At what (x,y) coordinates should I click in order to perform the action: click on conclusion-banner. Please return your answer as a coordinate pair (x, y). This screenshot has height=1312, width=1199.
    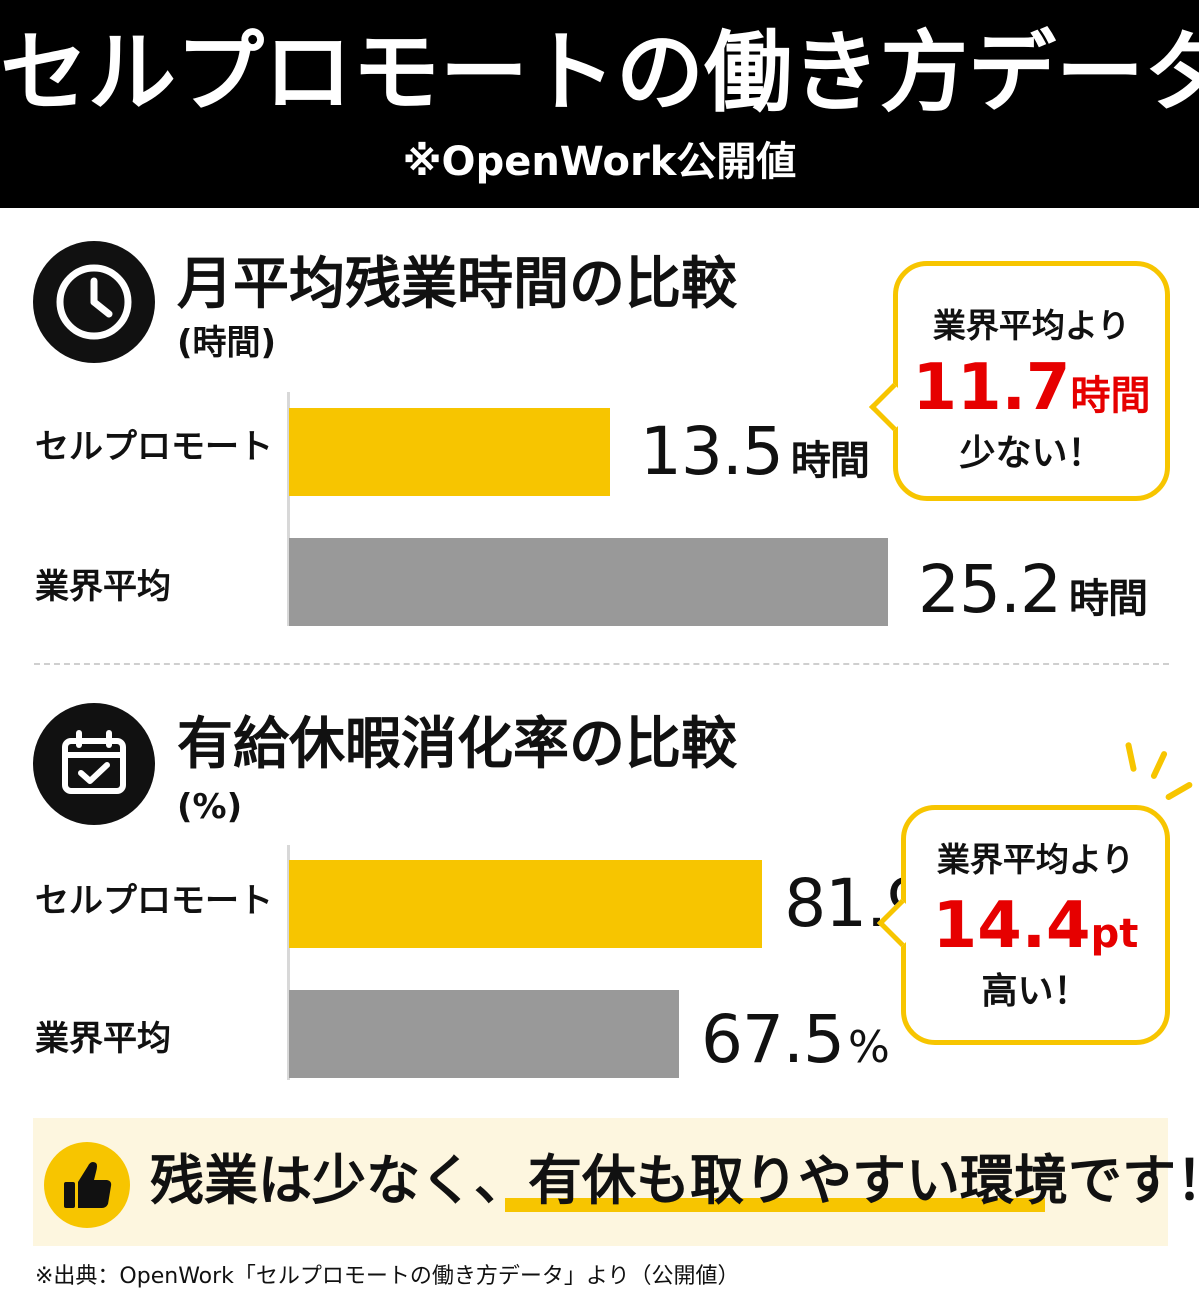
    Looking at the image, I should click on (600, 1182).